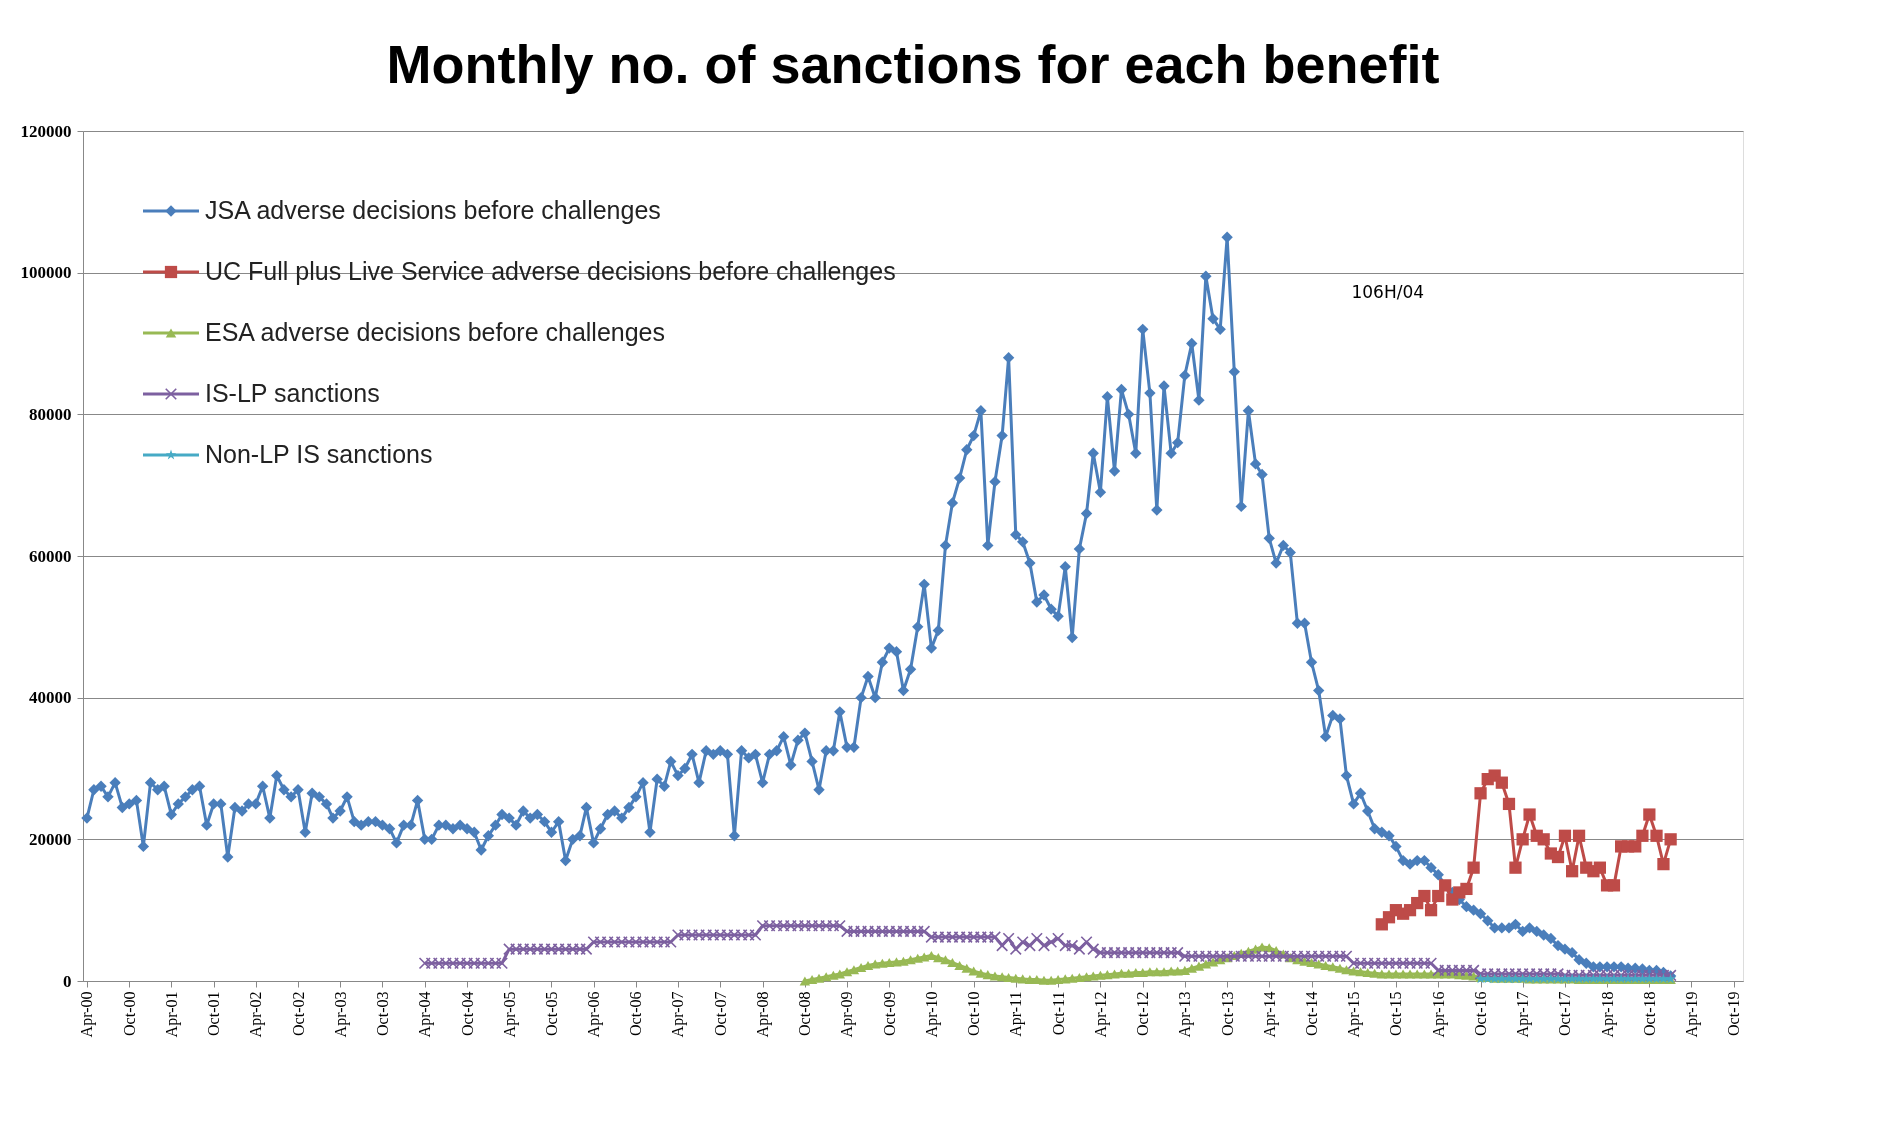 This screenshot has width=1886, height=1127. I want to click on x-tick-label: Apr-13, so click(1185, 1014).